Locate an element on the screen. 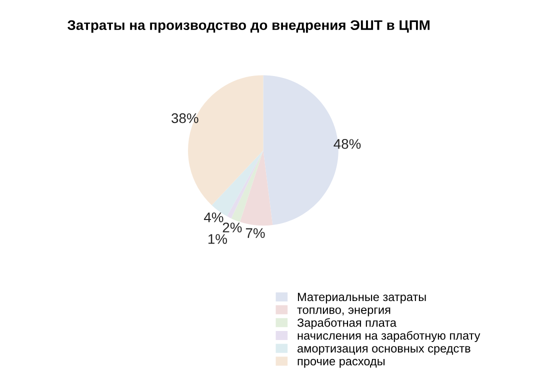 The image size is (560, 376). legend-label: начисления на заработную плату is located at coordinates (389, 336).